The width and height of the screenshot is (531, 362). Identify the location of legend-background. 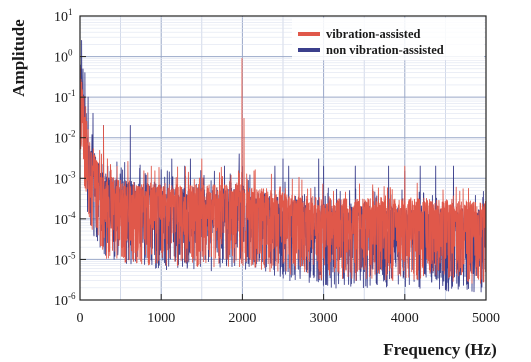
(388, 39).